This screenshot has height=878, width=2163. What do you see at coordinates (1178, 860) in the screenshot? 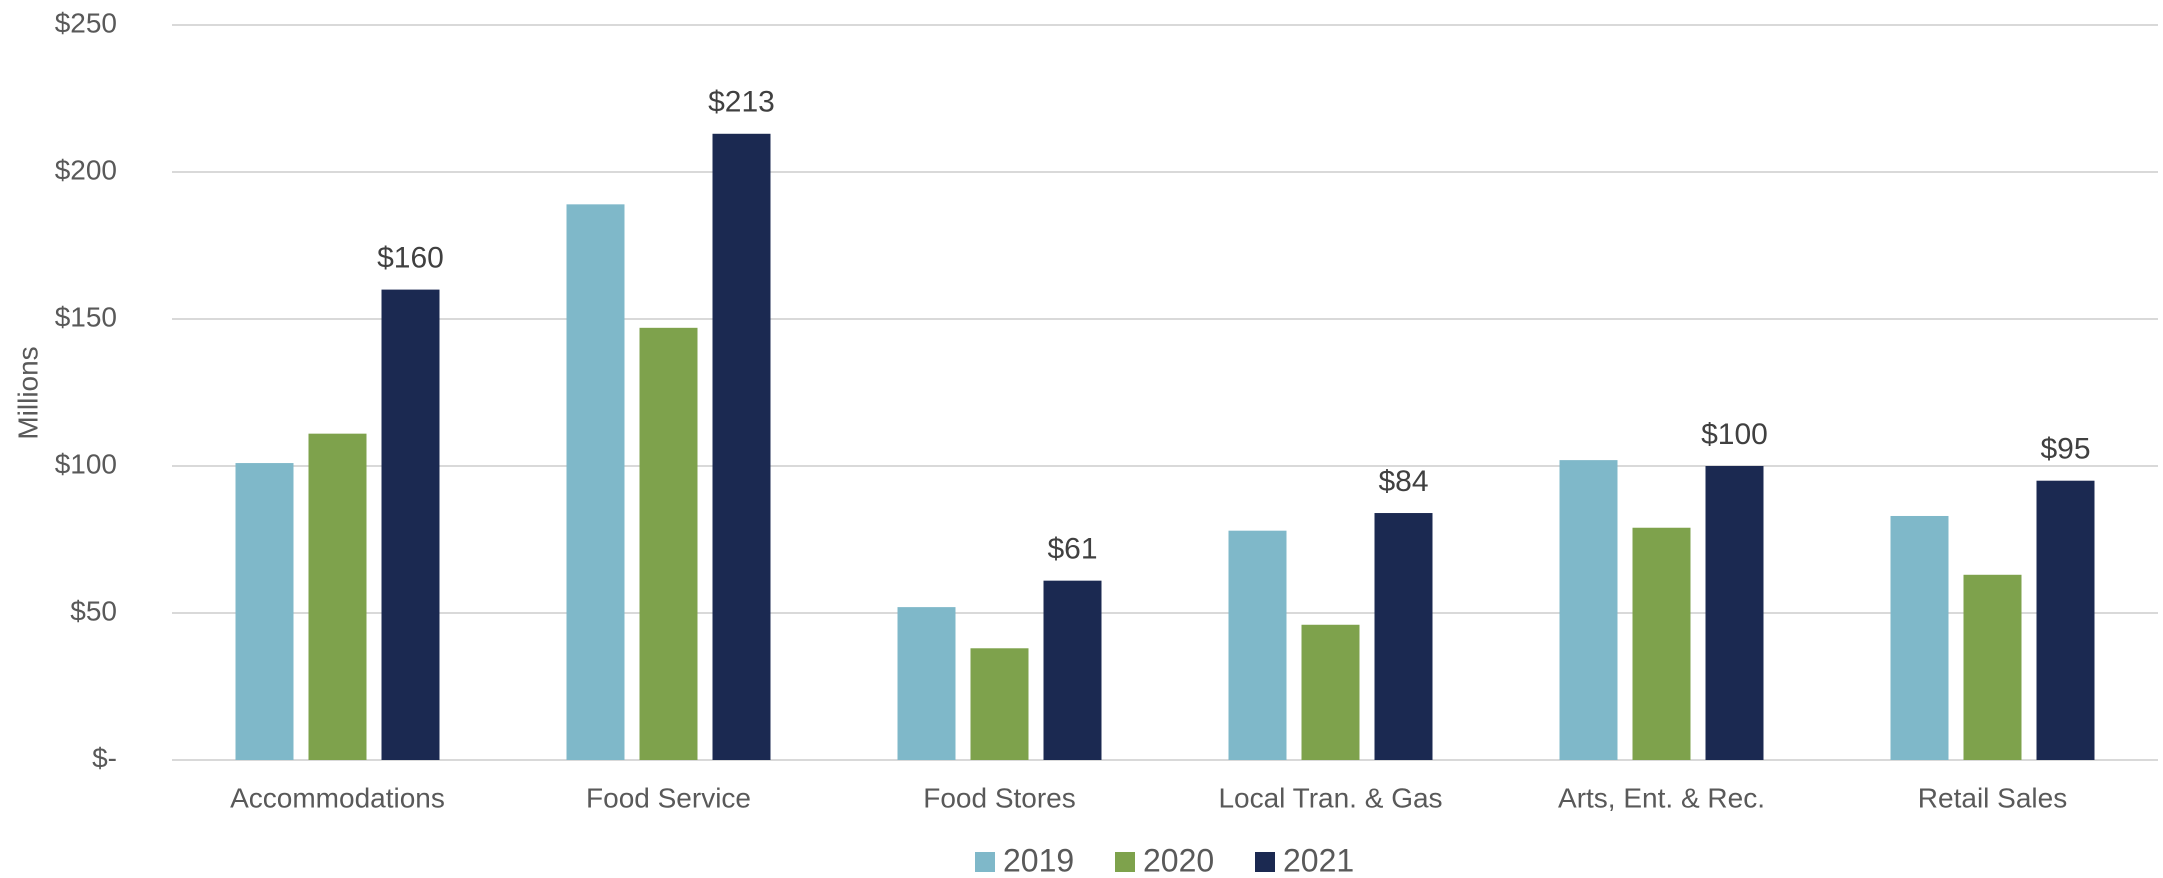
I see `legend-label: 2020` at bounding box center [1178, 860].